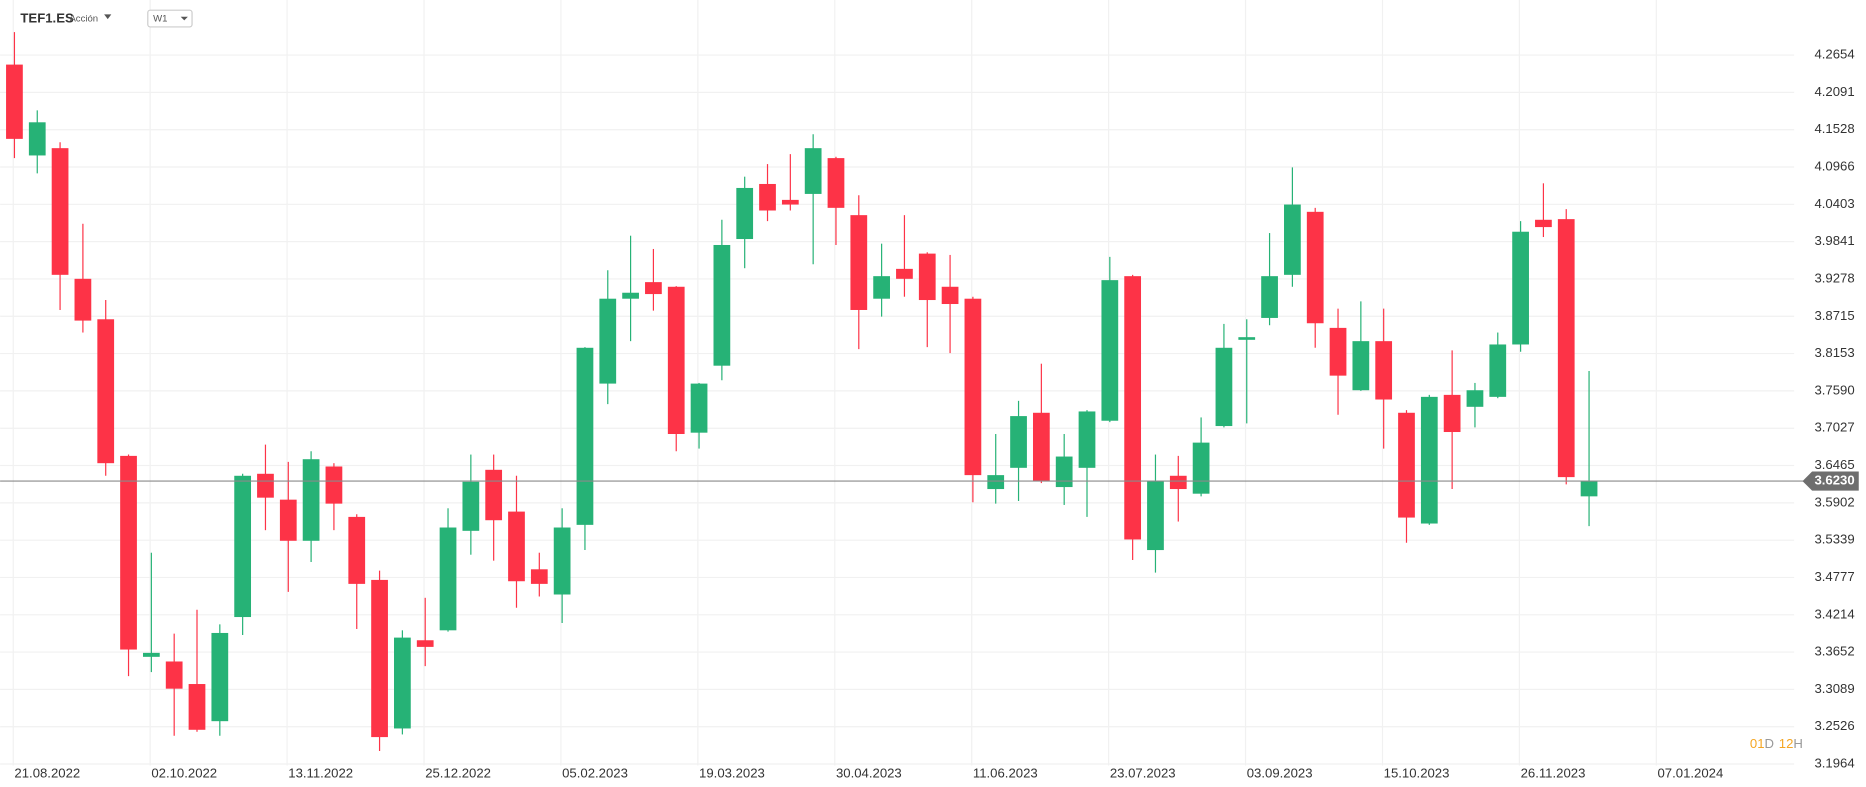 The image size is (1866, 787). What do you see at coordinates (732, 772) in the screenshot?
I see `x-tick-label: 19.03.2023` at bounding box center [732, 772].